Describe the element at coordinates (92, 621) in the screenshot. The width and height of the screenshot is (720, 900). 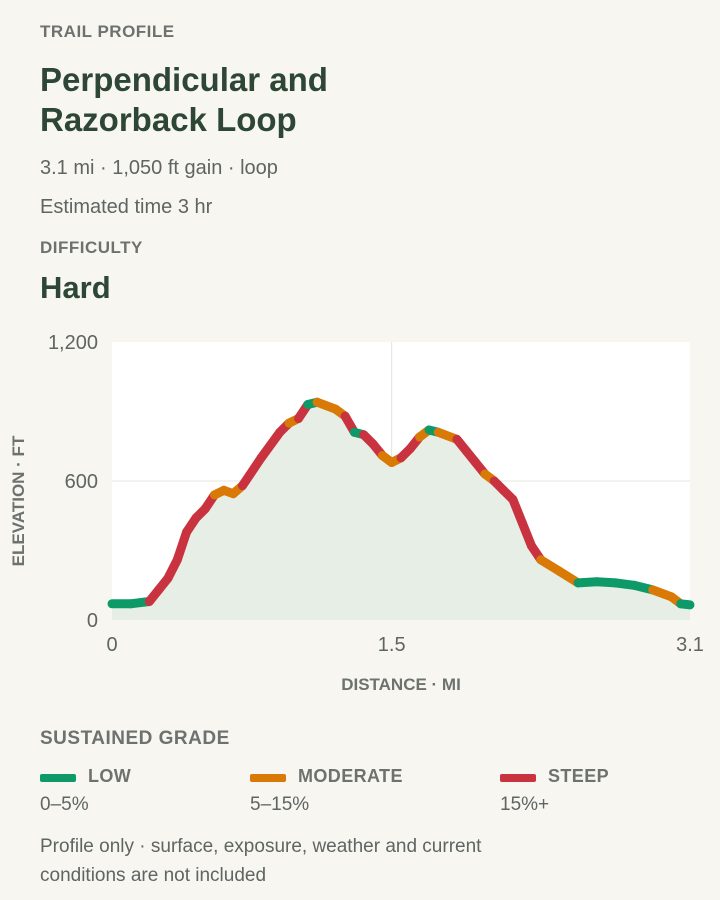
I see `y-tick-label-0: 0` at that location.